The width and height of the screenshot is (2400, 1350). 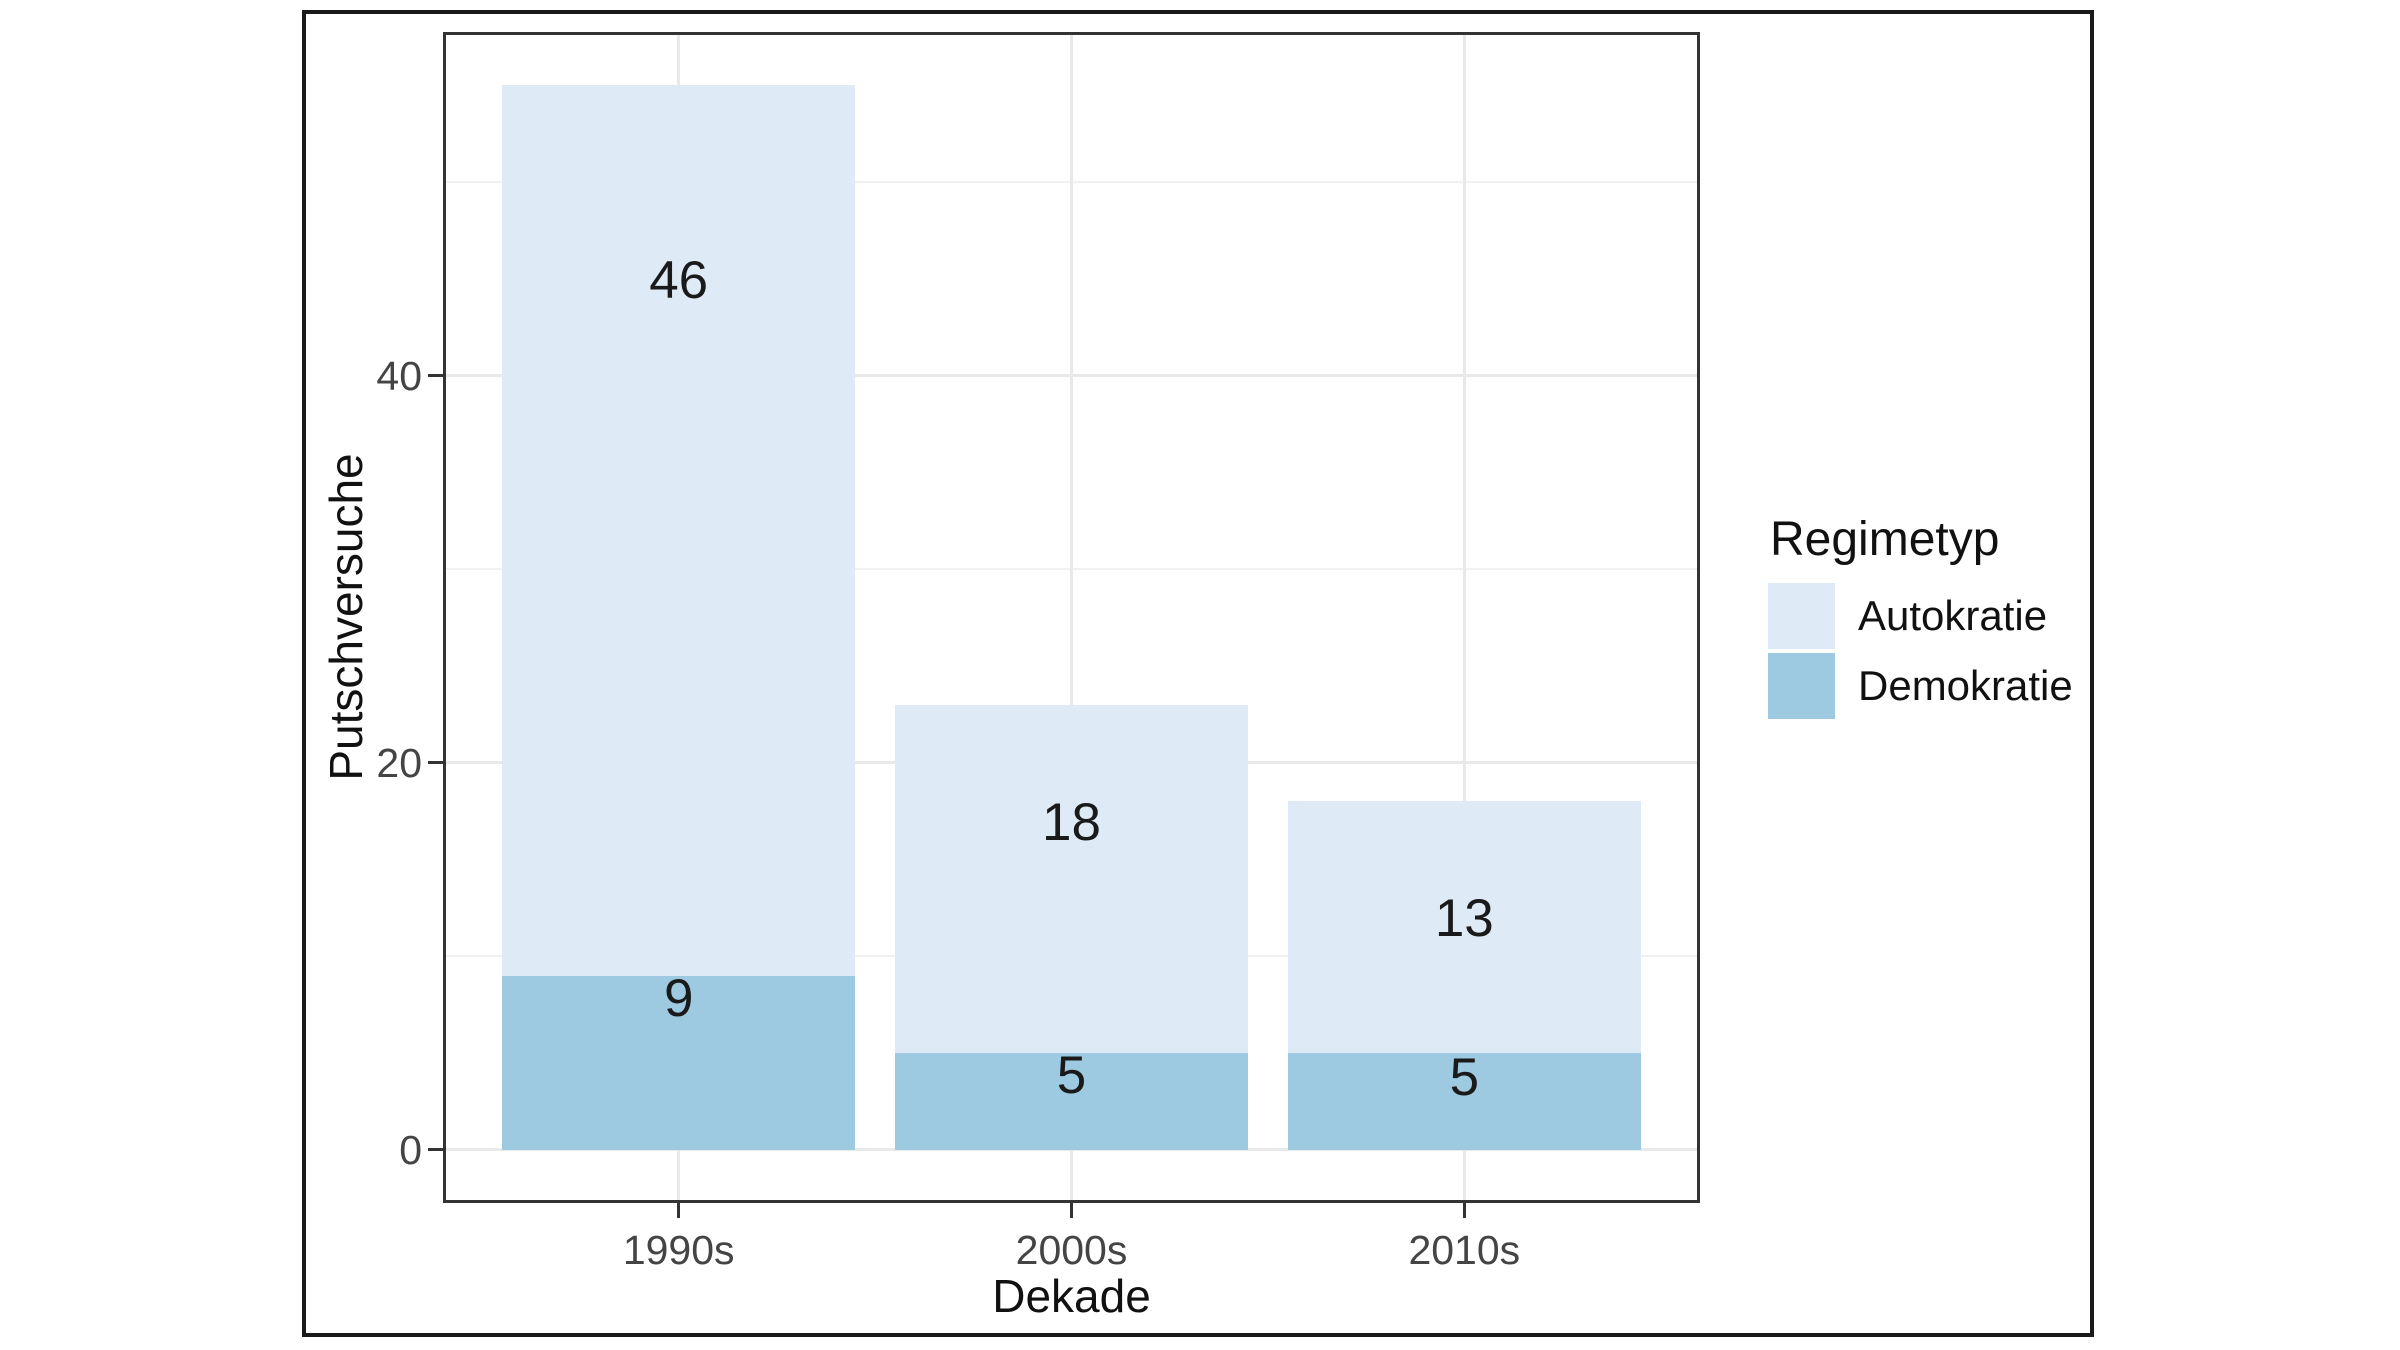 What do you see at coordinates (1071, 1210) in the screenshot?
I see `x-tick-mark-2000s` at bounding box center [1071, 1210].